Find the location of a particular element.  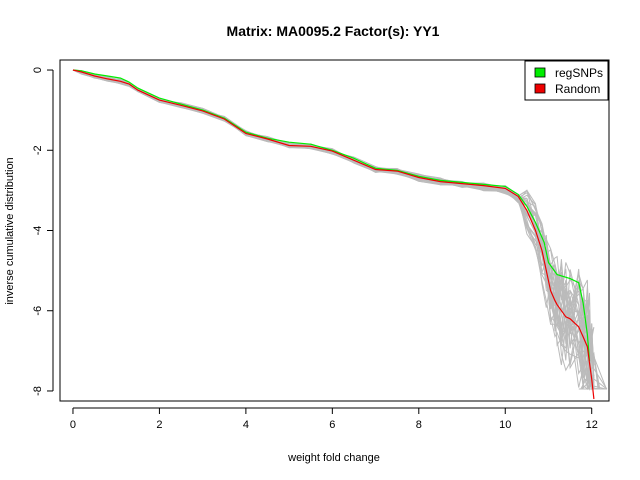

y-tick-label: -6 is located at coordinates (38, 311).